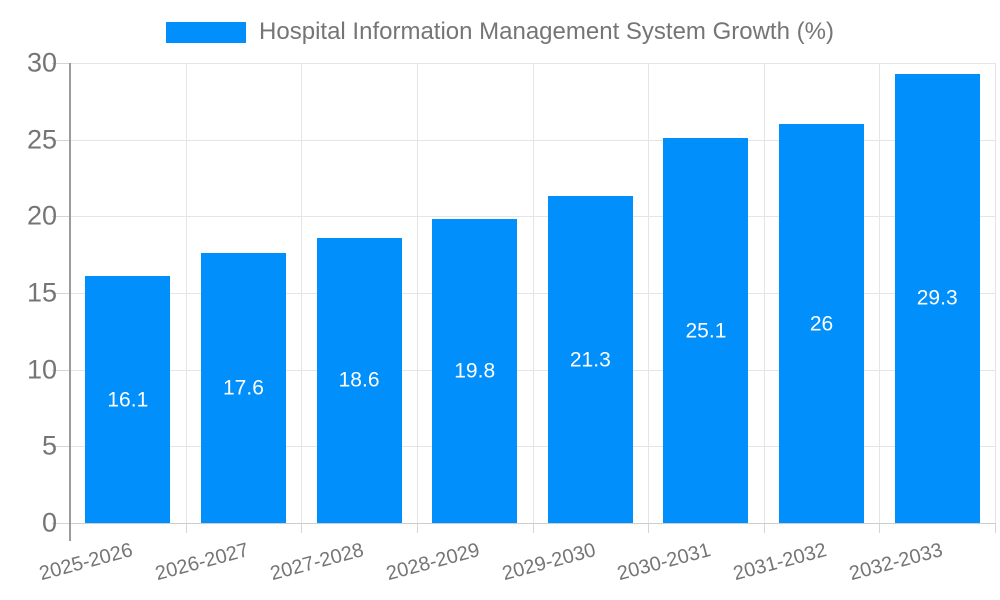  What do you see at coordinates (86, 562) in the screenshot?
I see `x-axis-tick-label: 2025-2026` at bounding box center [86, 562].